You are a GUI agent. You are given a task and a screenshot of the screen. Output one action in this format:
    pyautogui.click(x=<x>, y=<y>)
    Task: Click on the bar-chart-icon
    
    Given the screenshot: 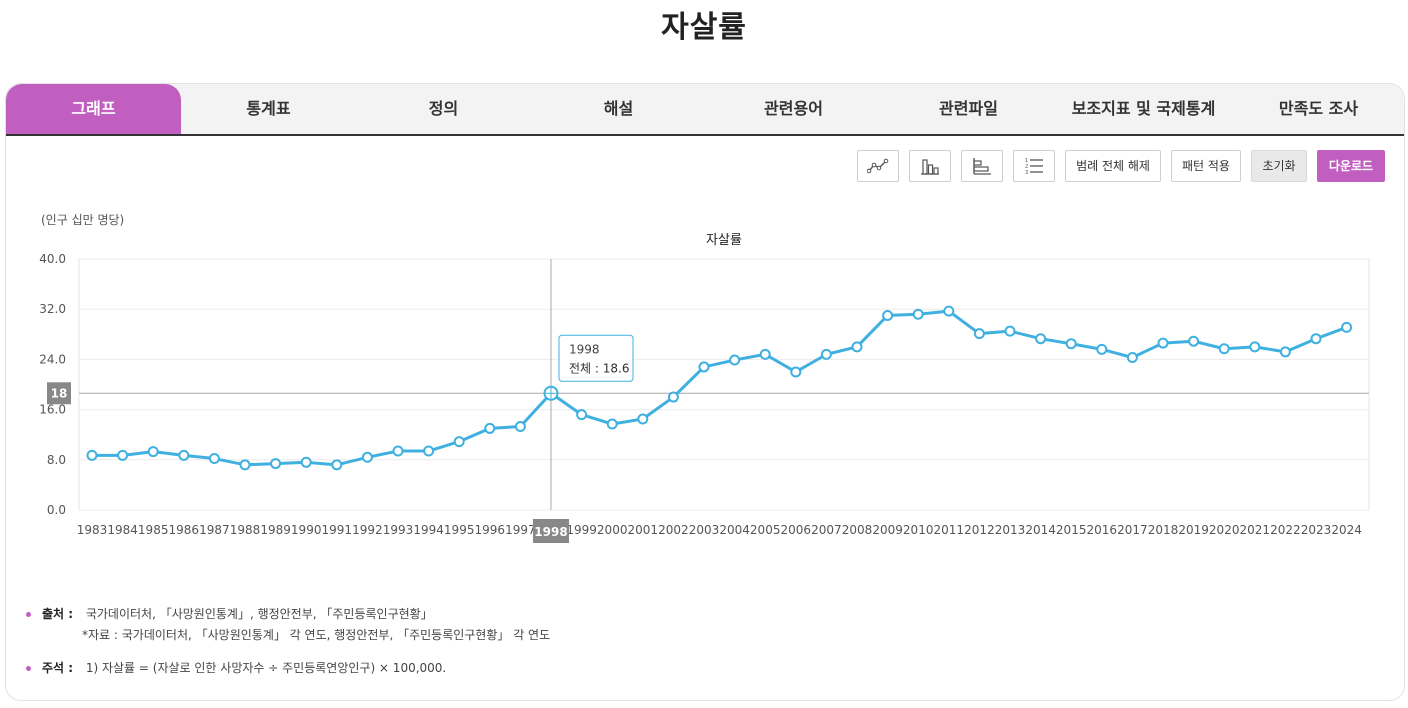 What is the action you would take?
    pyautogui.click(x=930, y=167)
    